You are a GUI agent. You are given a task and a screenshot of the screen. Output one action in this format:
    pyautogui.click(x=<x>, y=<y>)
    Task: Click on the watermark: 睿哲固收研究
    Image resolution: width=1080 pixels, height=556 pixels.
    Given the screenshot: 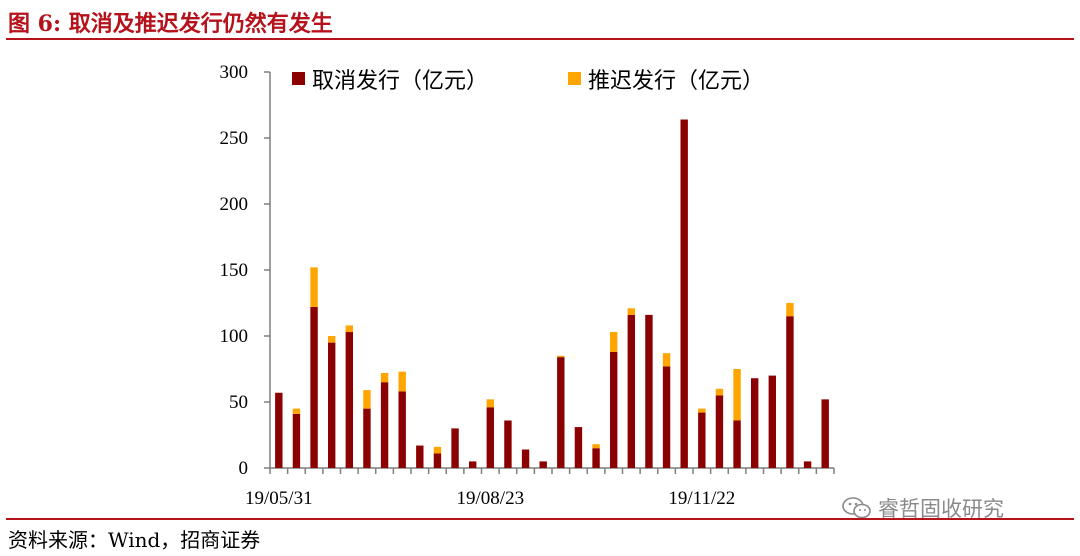 What is the action you would take?
    pyautogui.click(x=923, y=508)
    